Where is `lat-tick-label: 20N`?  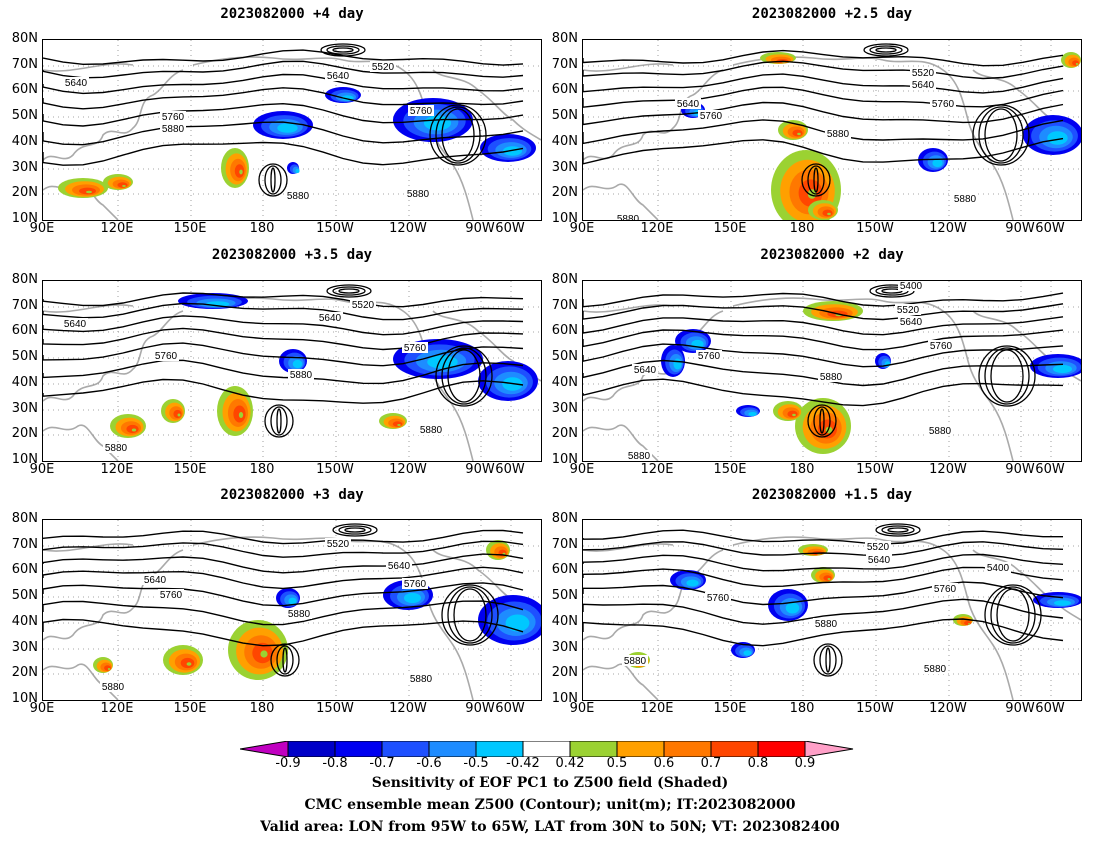 lat-tick-label: 20N is located at coordinates (564, 192).